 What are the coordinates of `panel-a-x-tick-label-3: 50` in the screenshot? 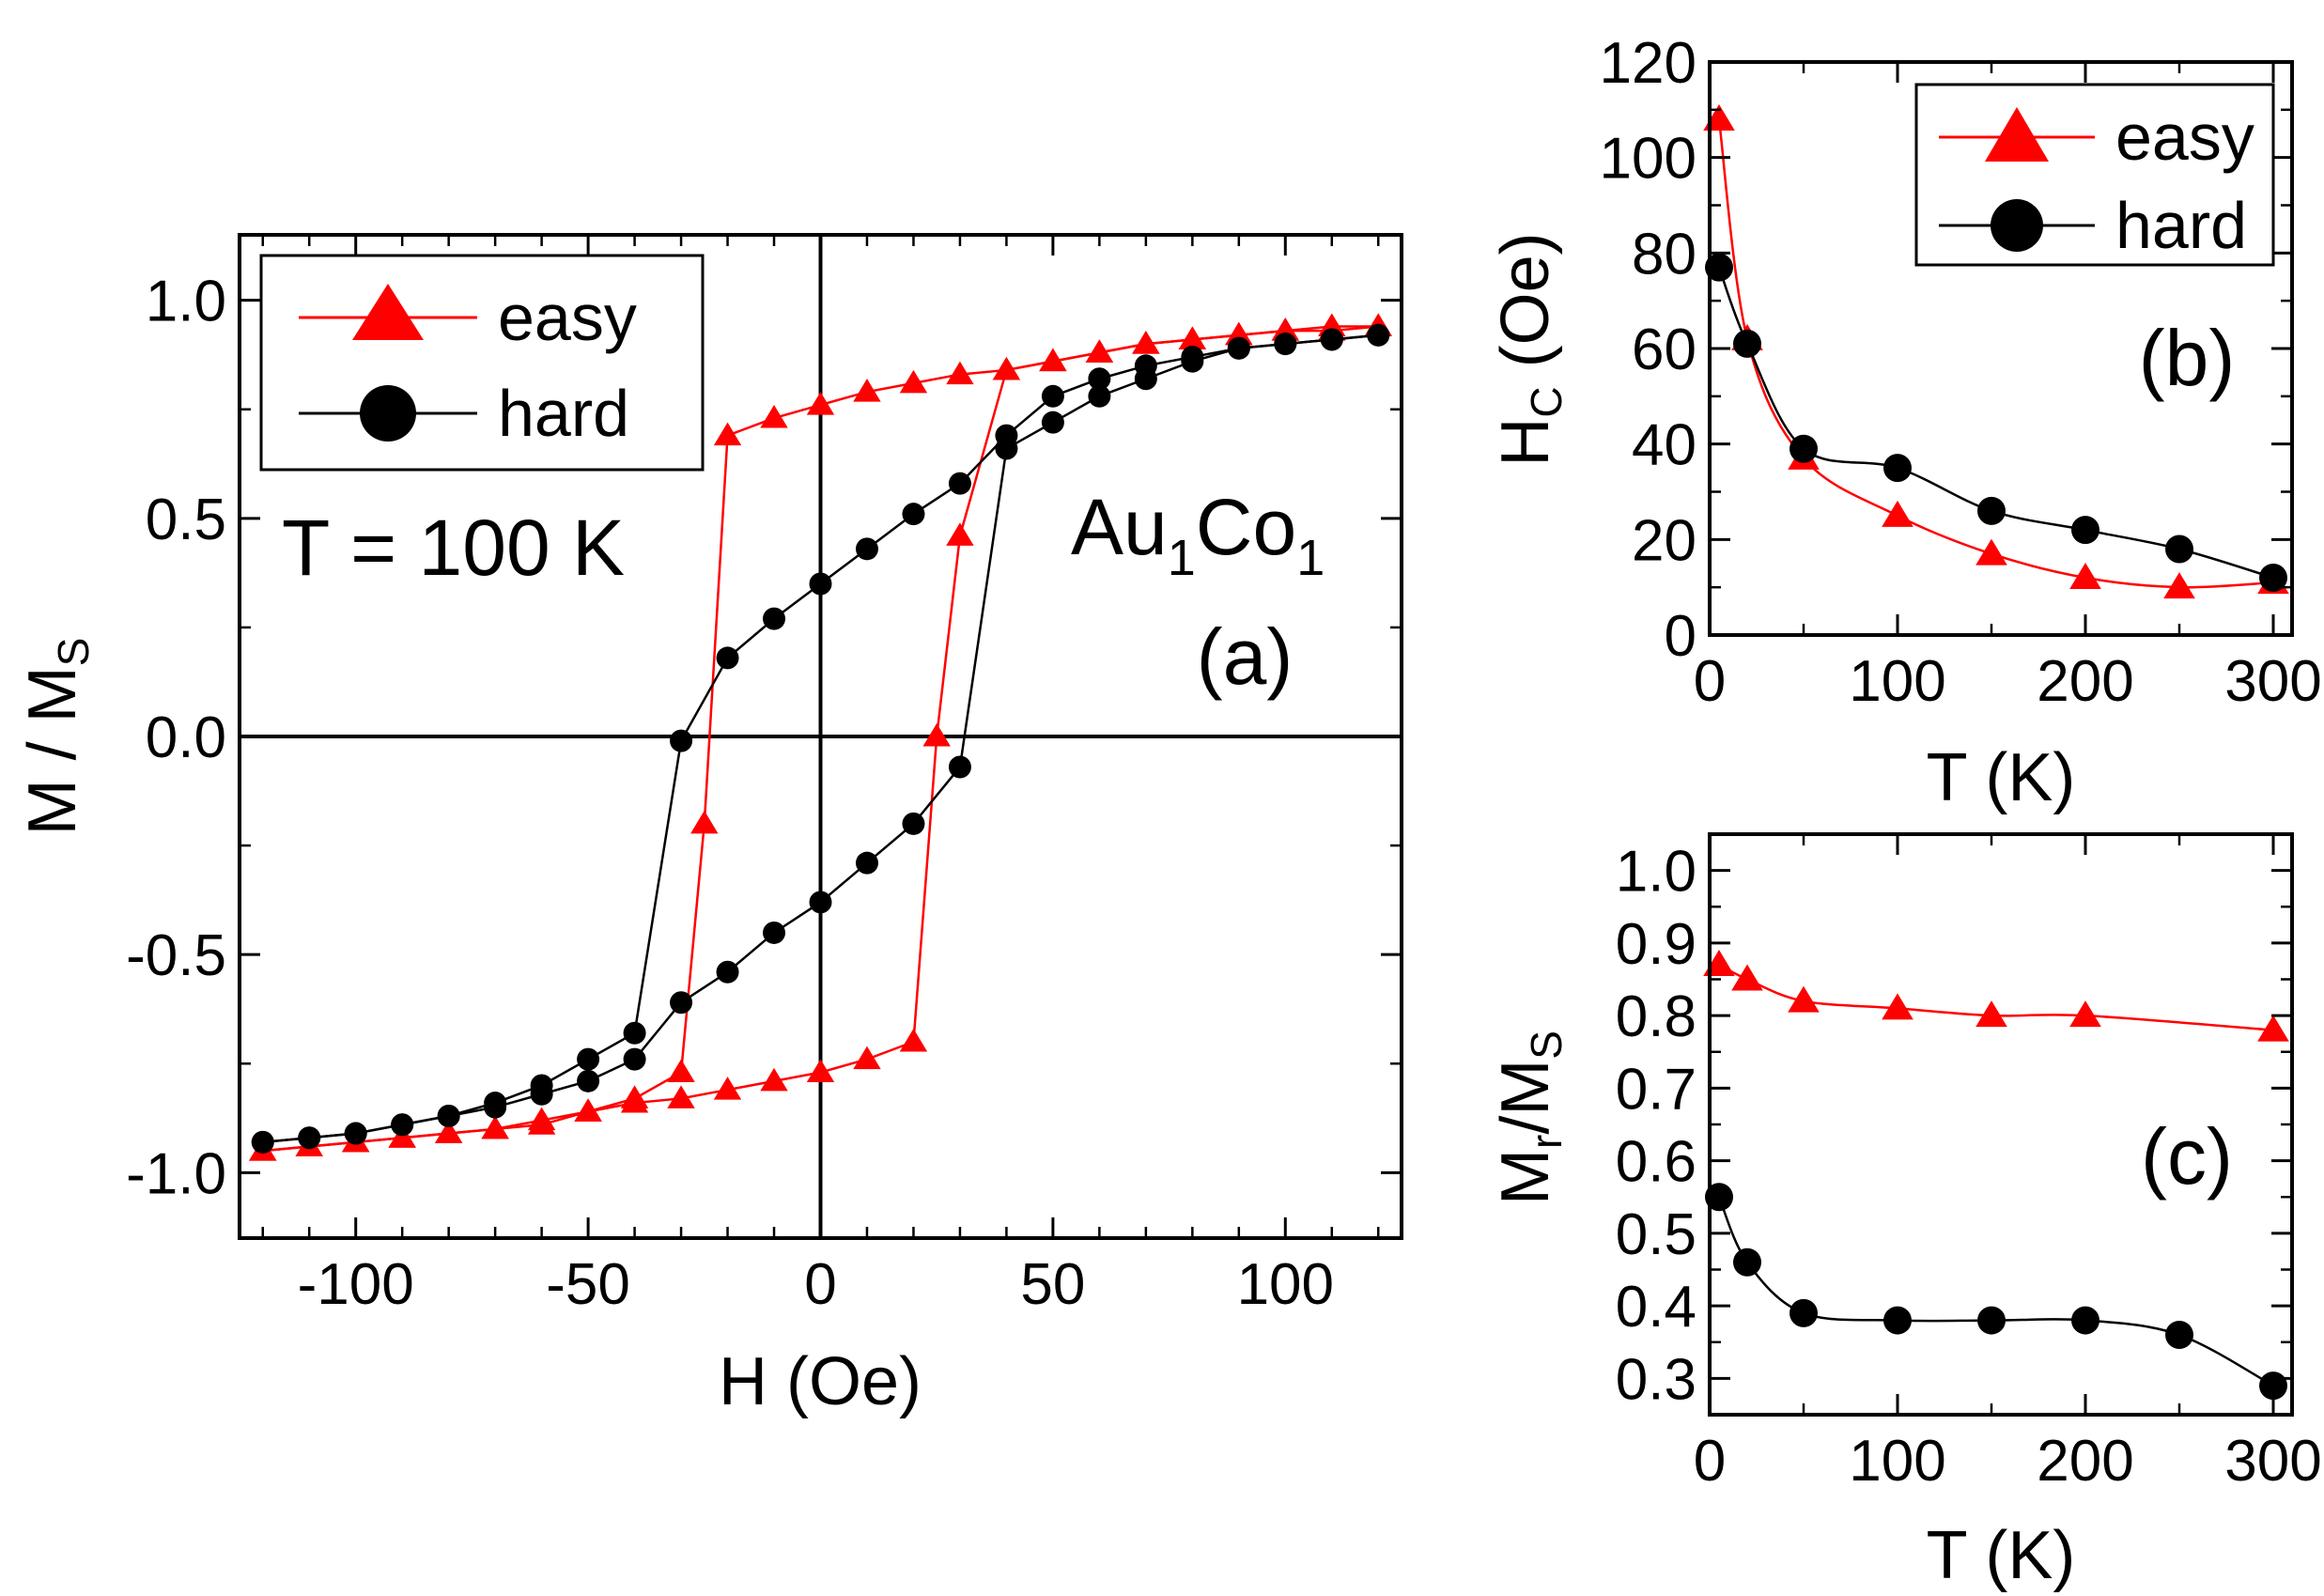 It's located at (1053, 1284).